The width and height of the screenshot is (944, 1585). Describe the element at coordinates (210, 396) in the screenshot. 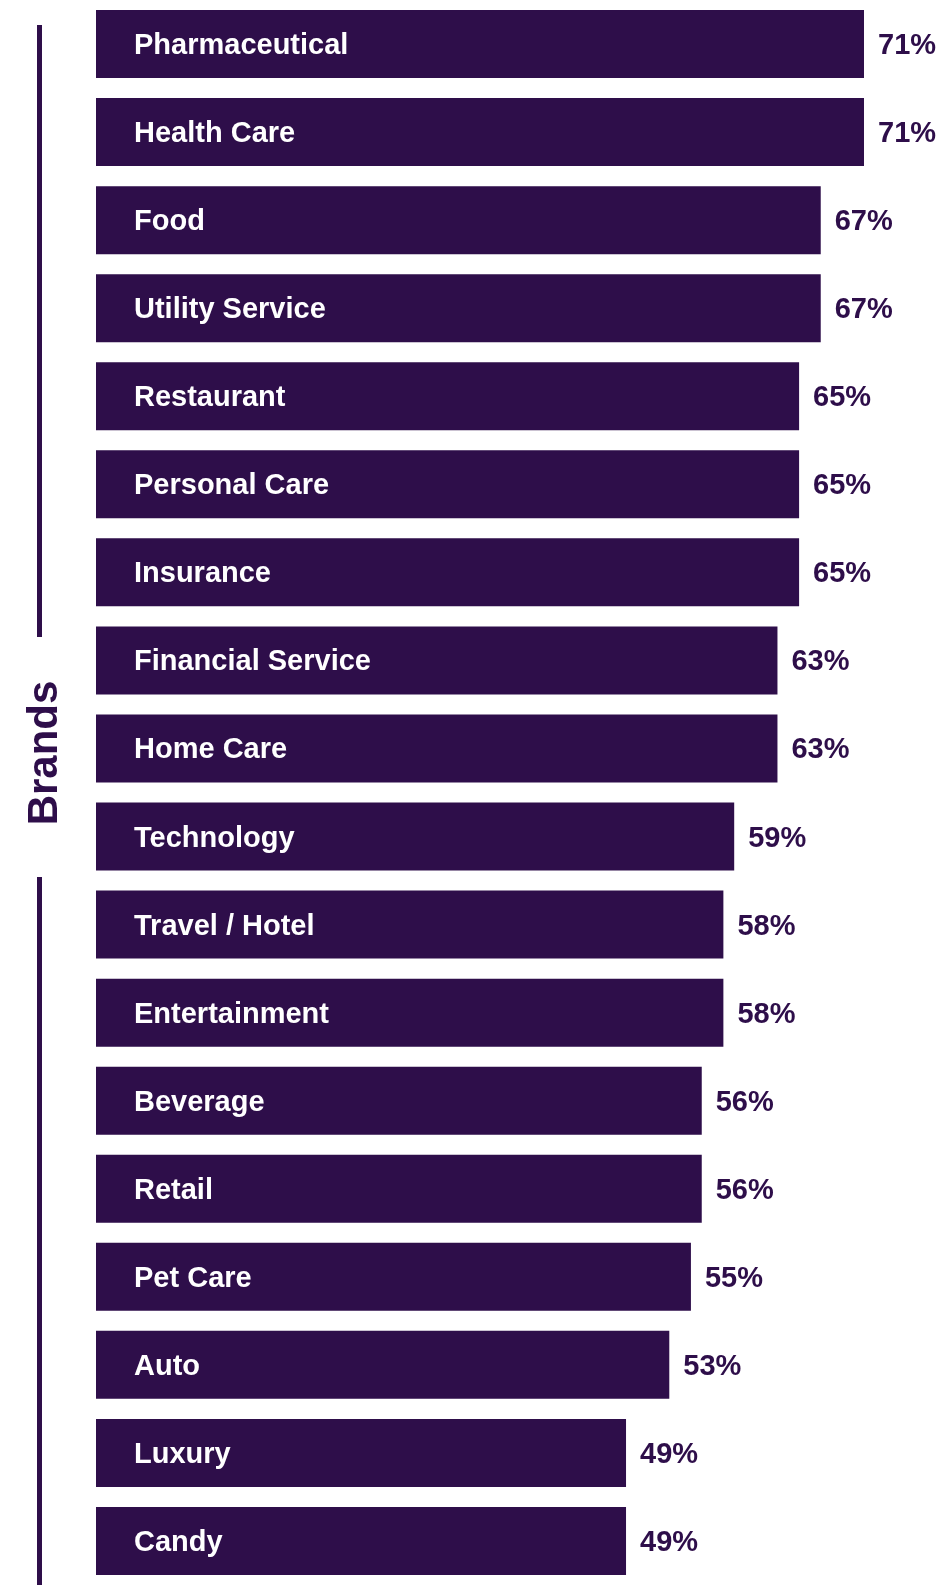

I see `y-tick-label: Restaurant` at that location.